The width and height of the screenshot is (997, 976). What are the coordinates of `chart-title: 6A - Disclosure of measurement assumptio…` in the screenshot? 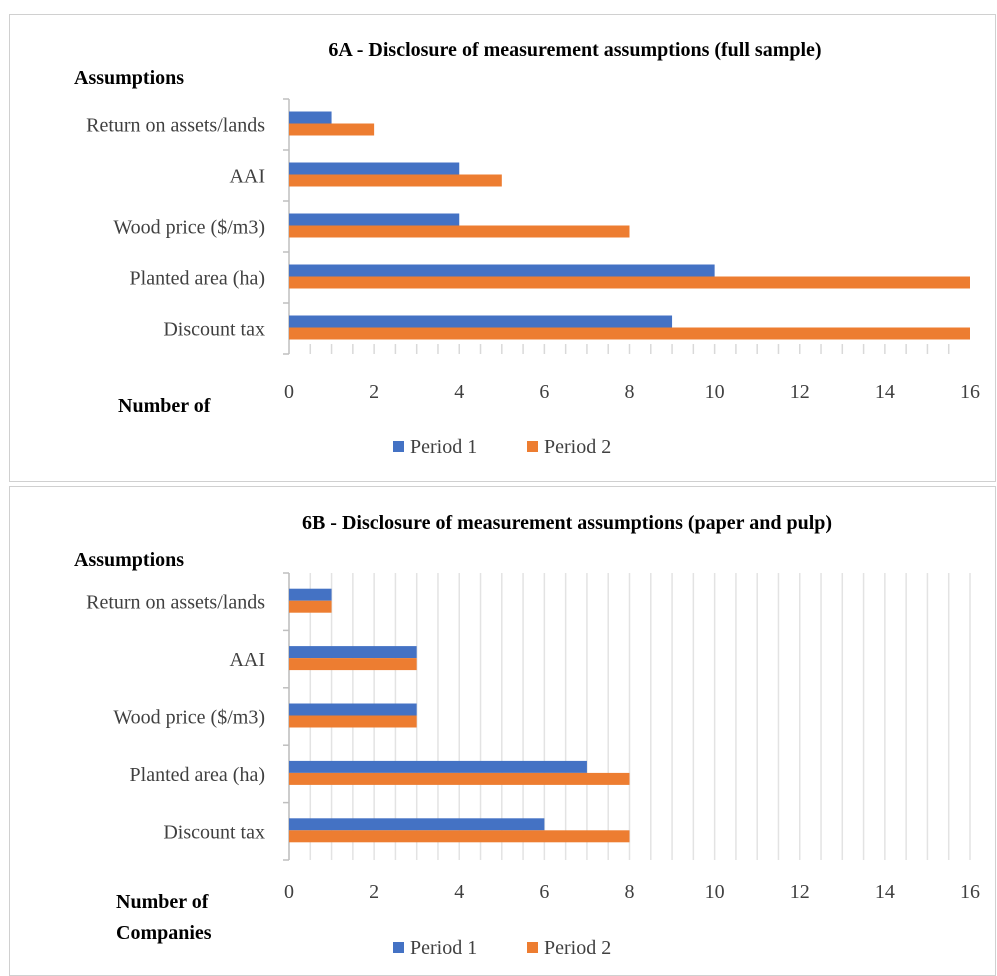 It's located at (574, 50).